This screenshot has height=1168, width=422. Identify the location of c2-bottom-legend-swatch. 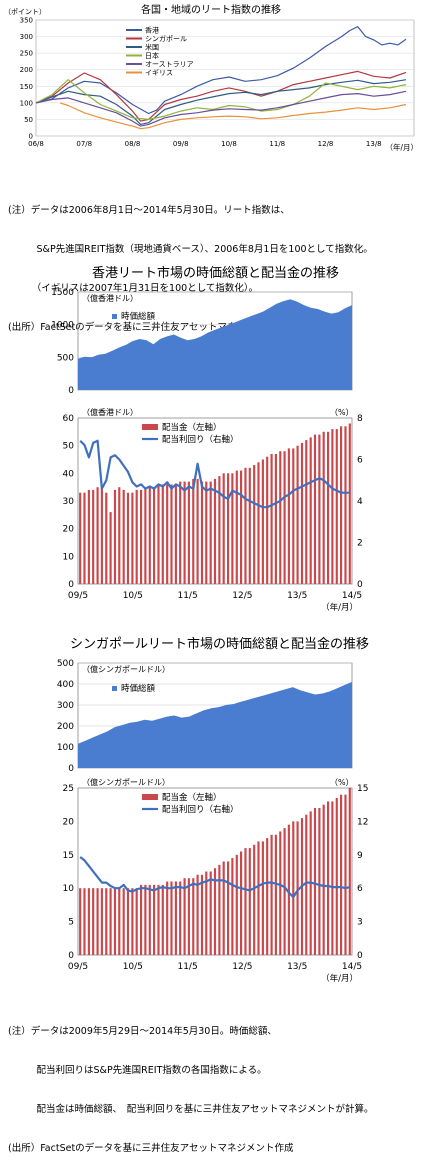
(150, 427).